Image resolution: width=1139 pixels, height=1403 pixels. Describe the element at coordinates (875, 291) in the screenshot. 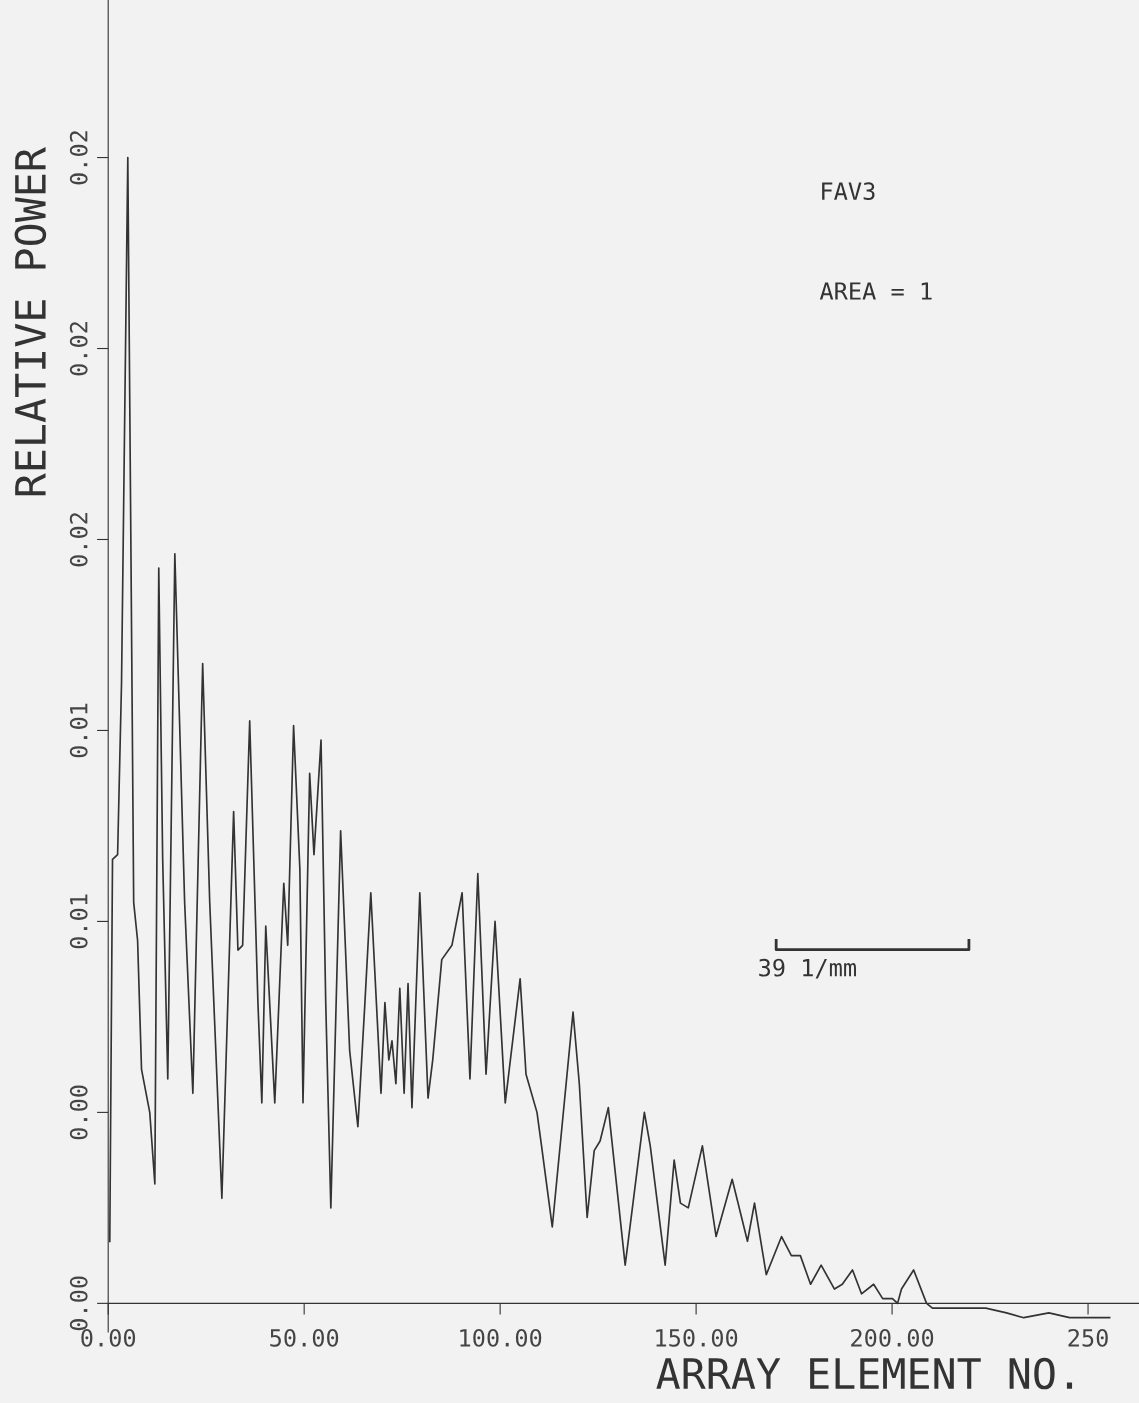

I see `annotation: AREA = 1` at that location.